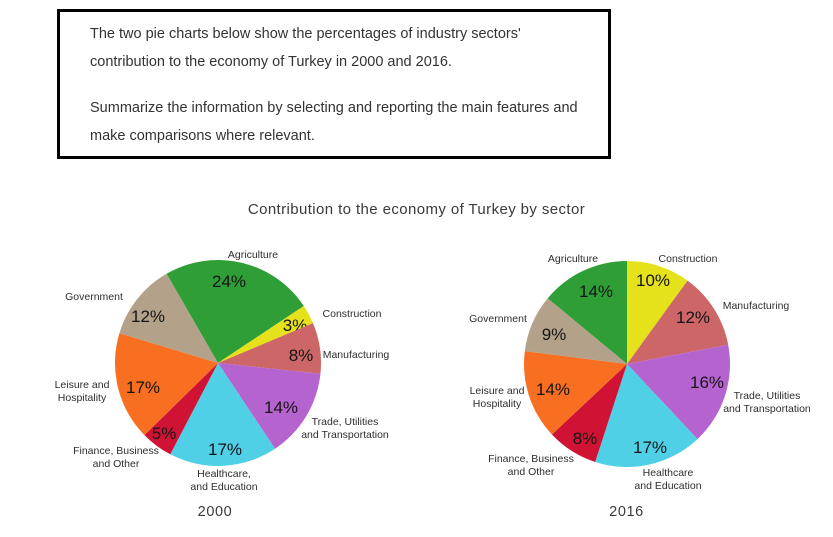  What do you see at coordinates (164, 433) in the screenshot?
I see `percent-label-2000-finance-business-and-other: 5%` at bounding box center [164, 433].